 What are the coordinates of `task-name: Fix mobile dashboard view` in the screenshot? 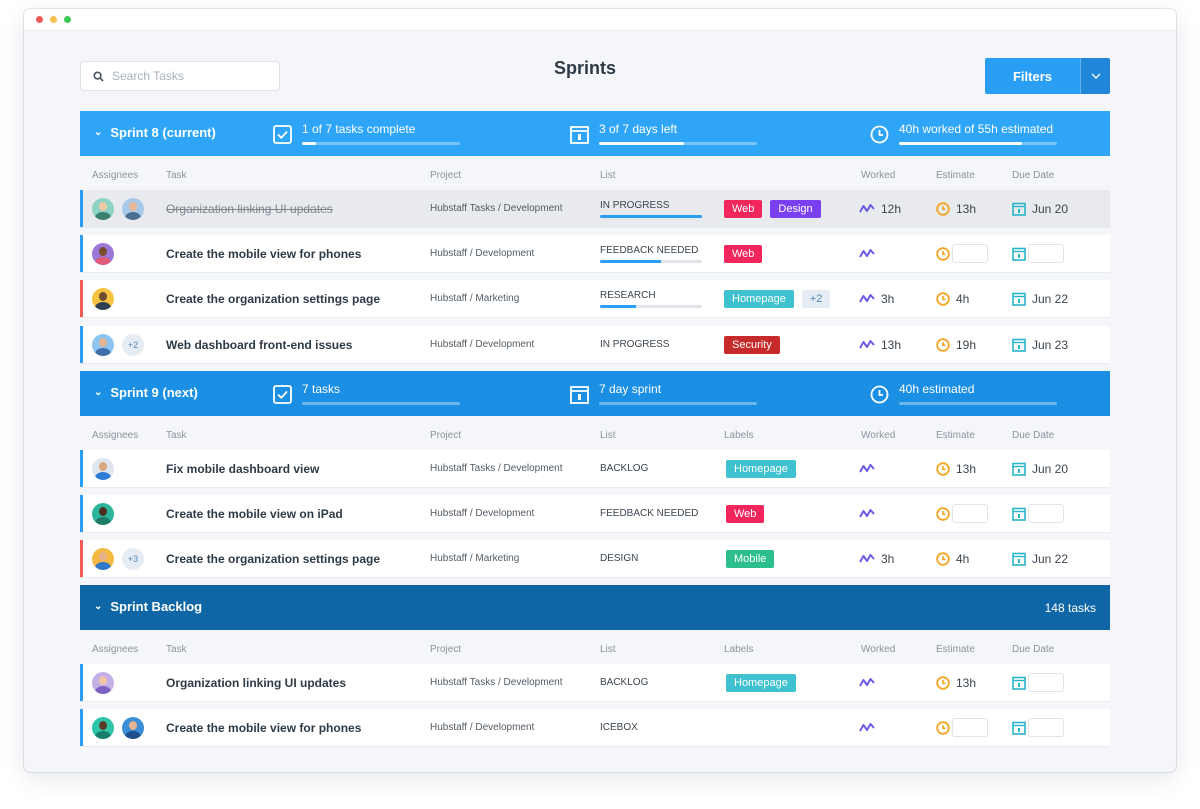 It's located at (243, 468).